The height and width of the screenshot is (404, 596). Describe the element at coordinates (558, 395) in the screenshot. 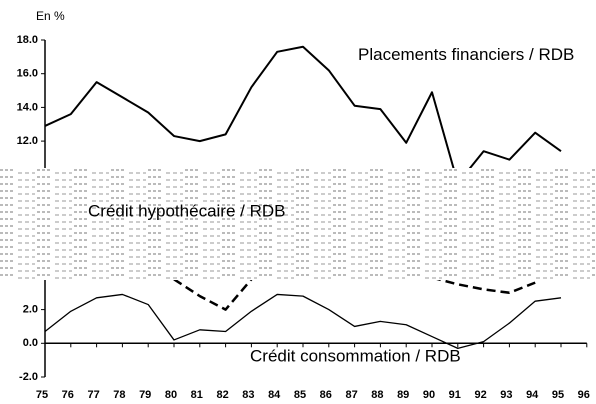

I see `x-tick-label: 95` at that location.